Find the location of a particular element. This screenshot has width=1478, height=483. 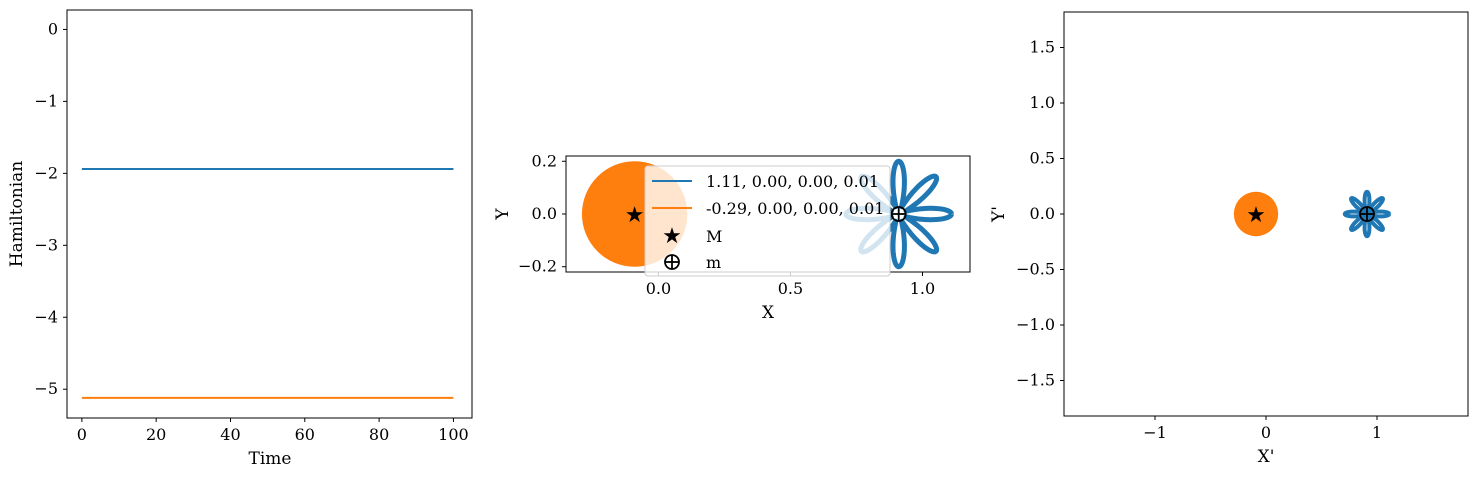

hamiltonian-series is located at coordinates (267, 283).